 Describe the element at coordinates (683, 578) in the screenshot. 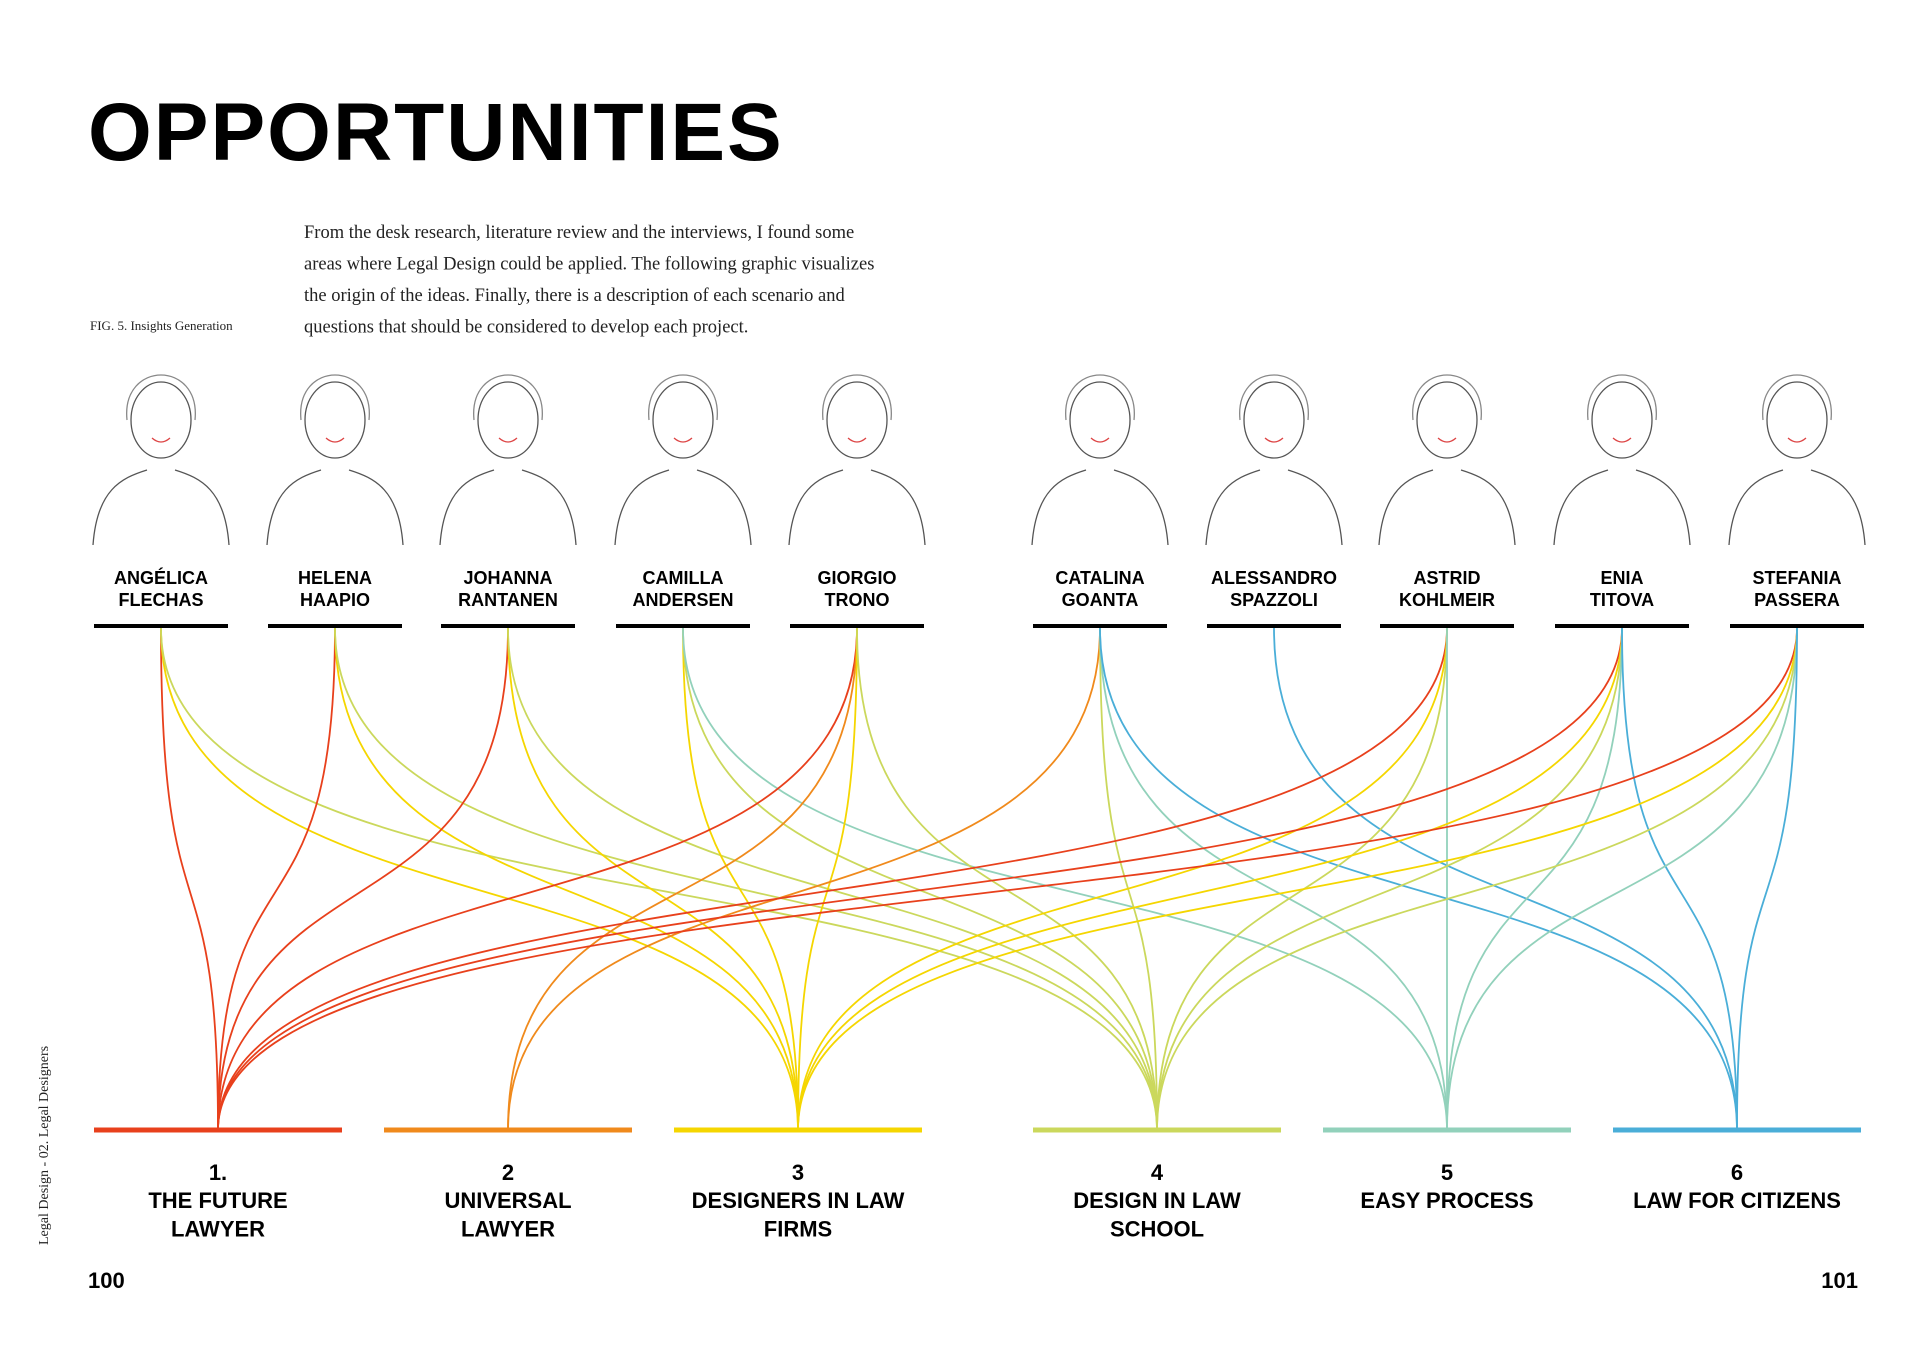

I see `person-name: CAMILLA` at that location.